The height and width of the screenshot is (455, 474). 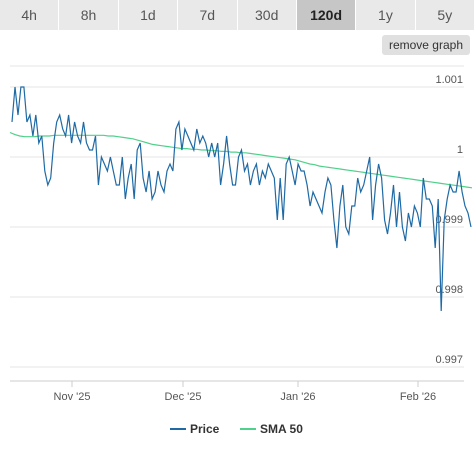 I want to click on y-tick-label: 0.997, so click(x=449, y=360).